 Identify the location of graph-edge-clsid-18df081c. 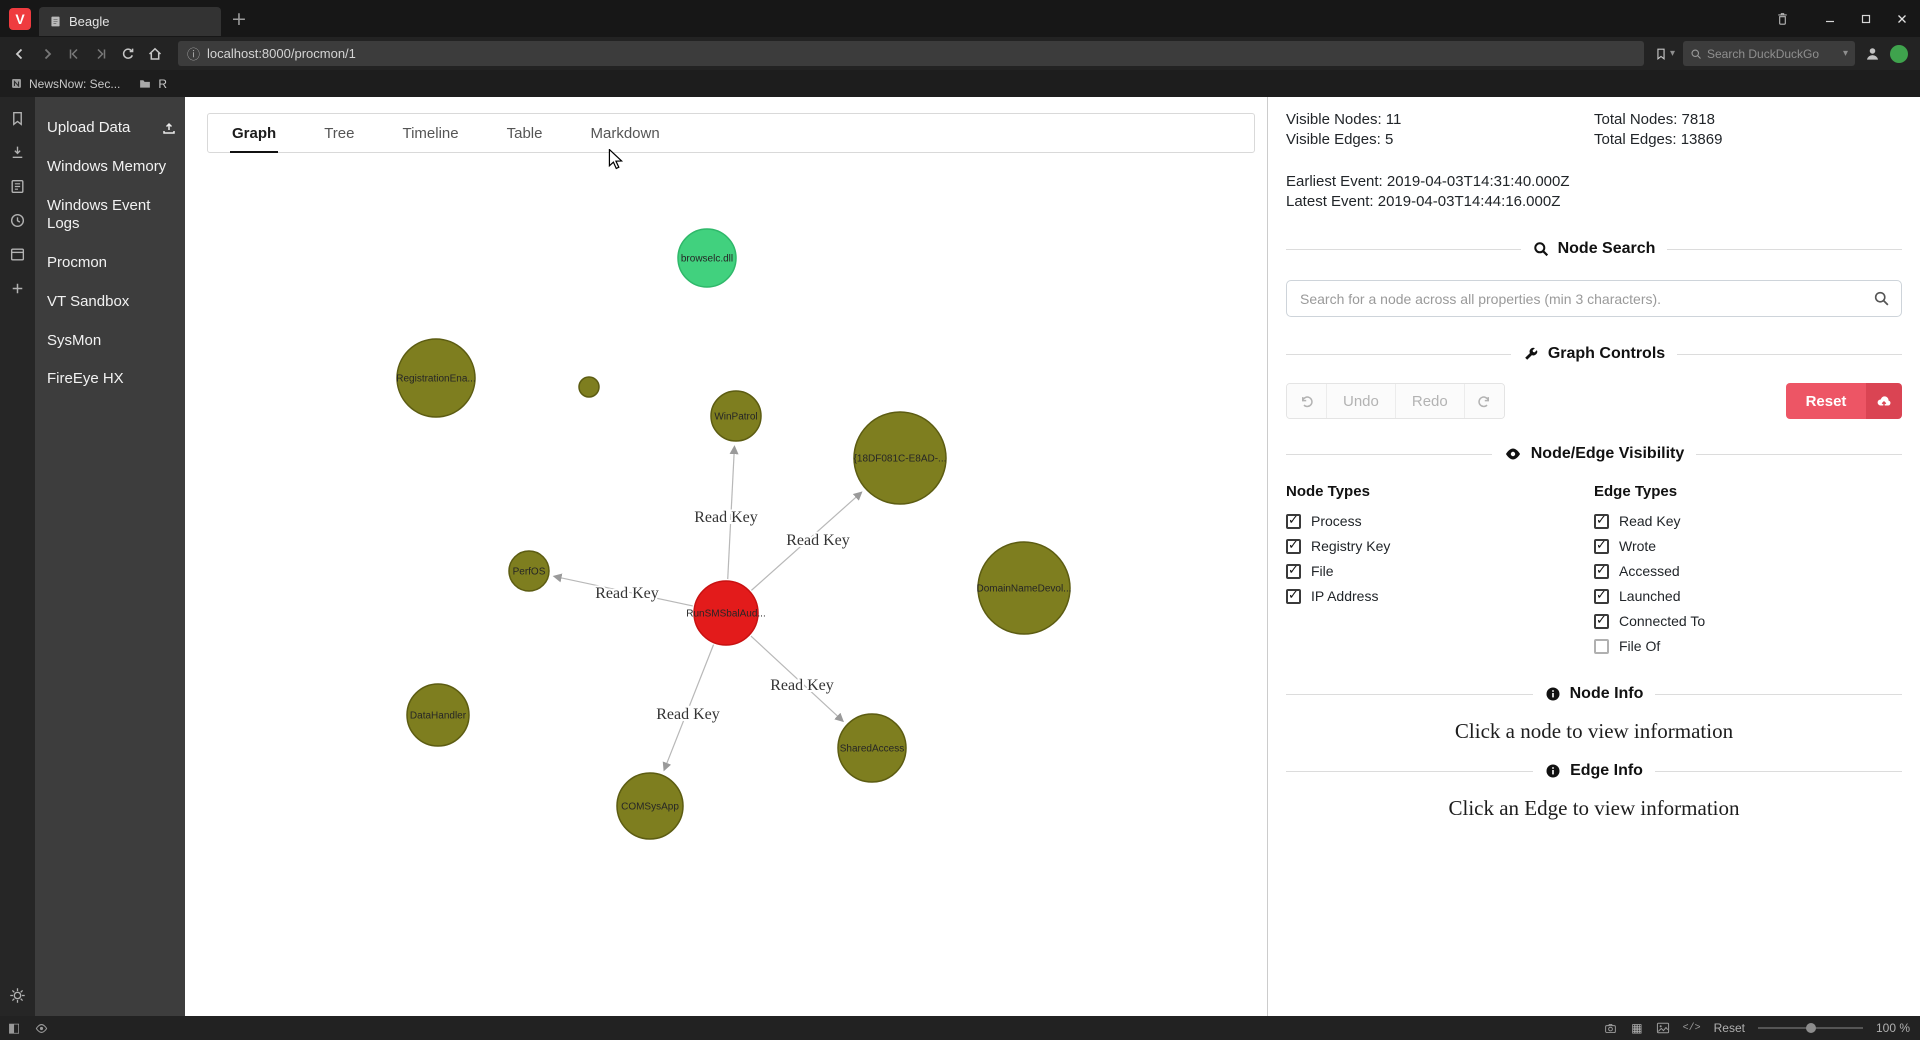
(806, 541).